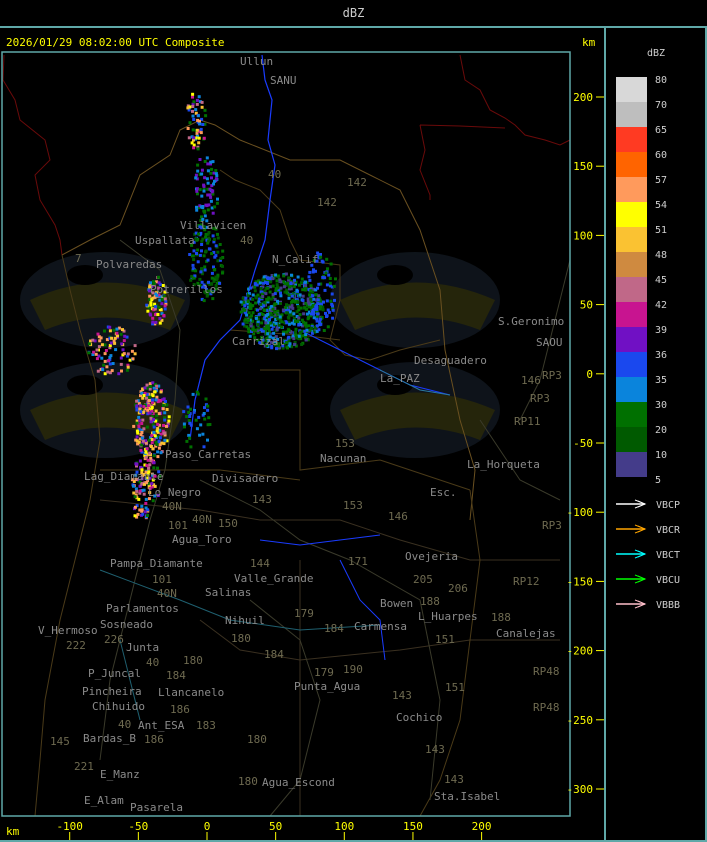 The height and width of the screenshot is (842, 707). Describe the element at coordinates (228, 592) in the screenshot. I see `place-label: Salinas` at that location.